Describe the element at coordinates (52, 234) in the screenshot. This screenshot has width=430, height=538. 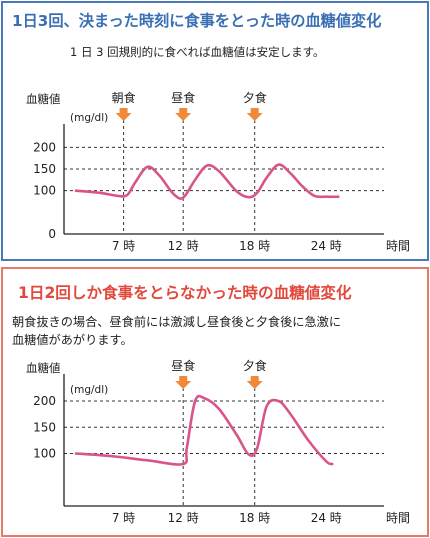
I see `y-tick-label: 0` at that location.